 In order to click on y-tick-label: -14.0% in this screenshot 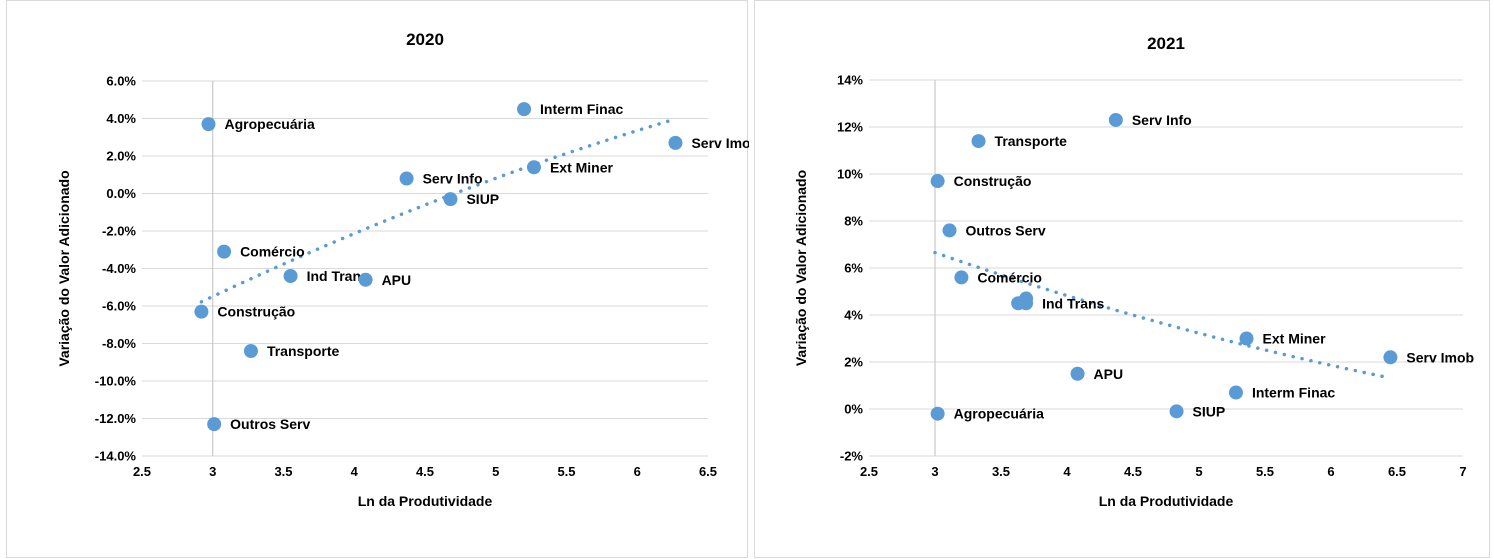, I will do `click(116, 456)`.